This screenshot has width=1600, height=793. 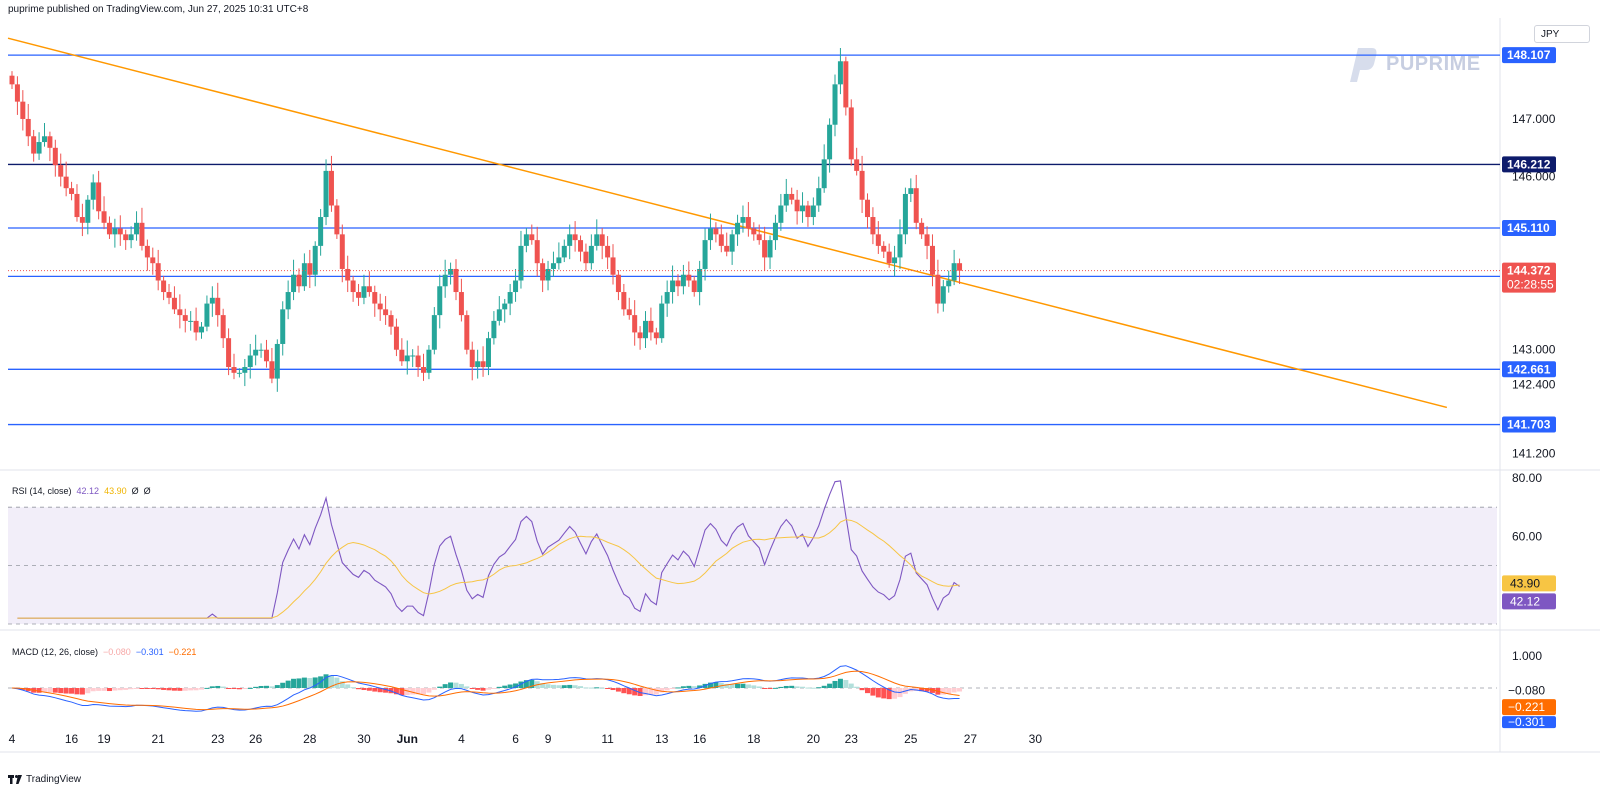 I want to click on currency-selector: JPY, so click(x=1562, y=34).